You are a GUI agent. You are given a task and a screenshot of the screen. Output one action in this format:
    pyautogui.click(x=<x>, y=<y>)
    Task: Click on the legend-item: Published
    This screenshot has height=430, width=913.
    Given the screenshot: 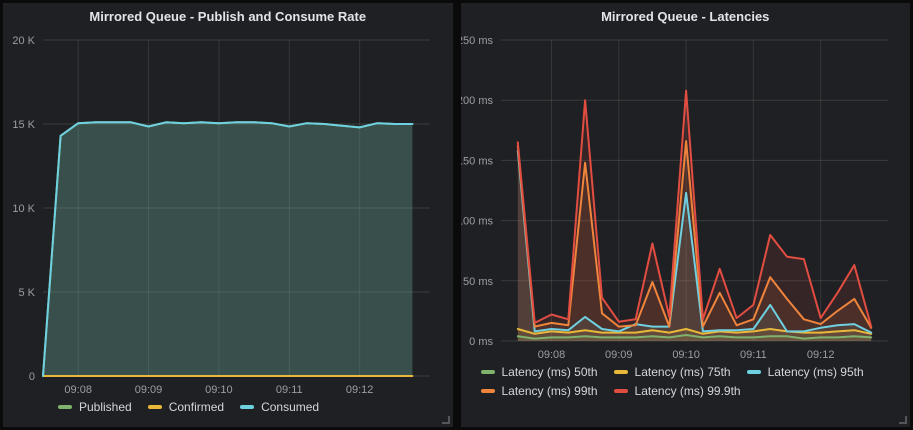 What is the action you would take?
    pyautogui.click(x=95, y=407)
    